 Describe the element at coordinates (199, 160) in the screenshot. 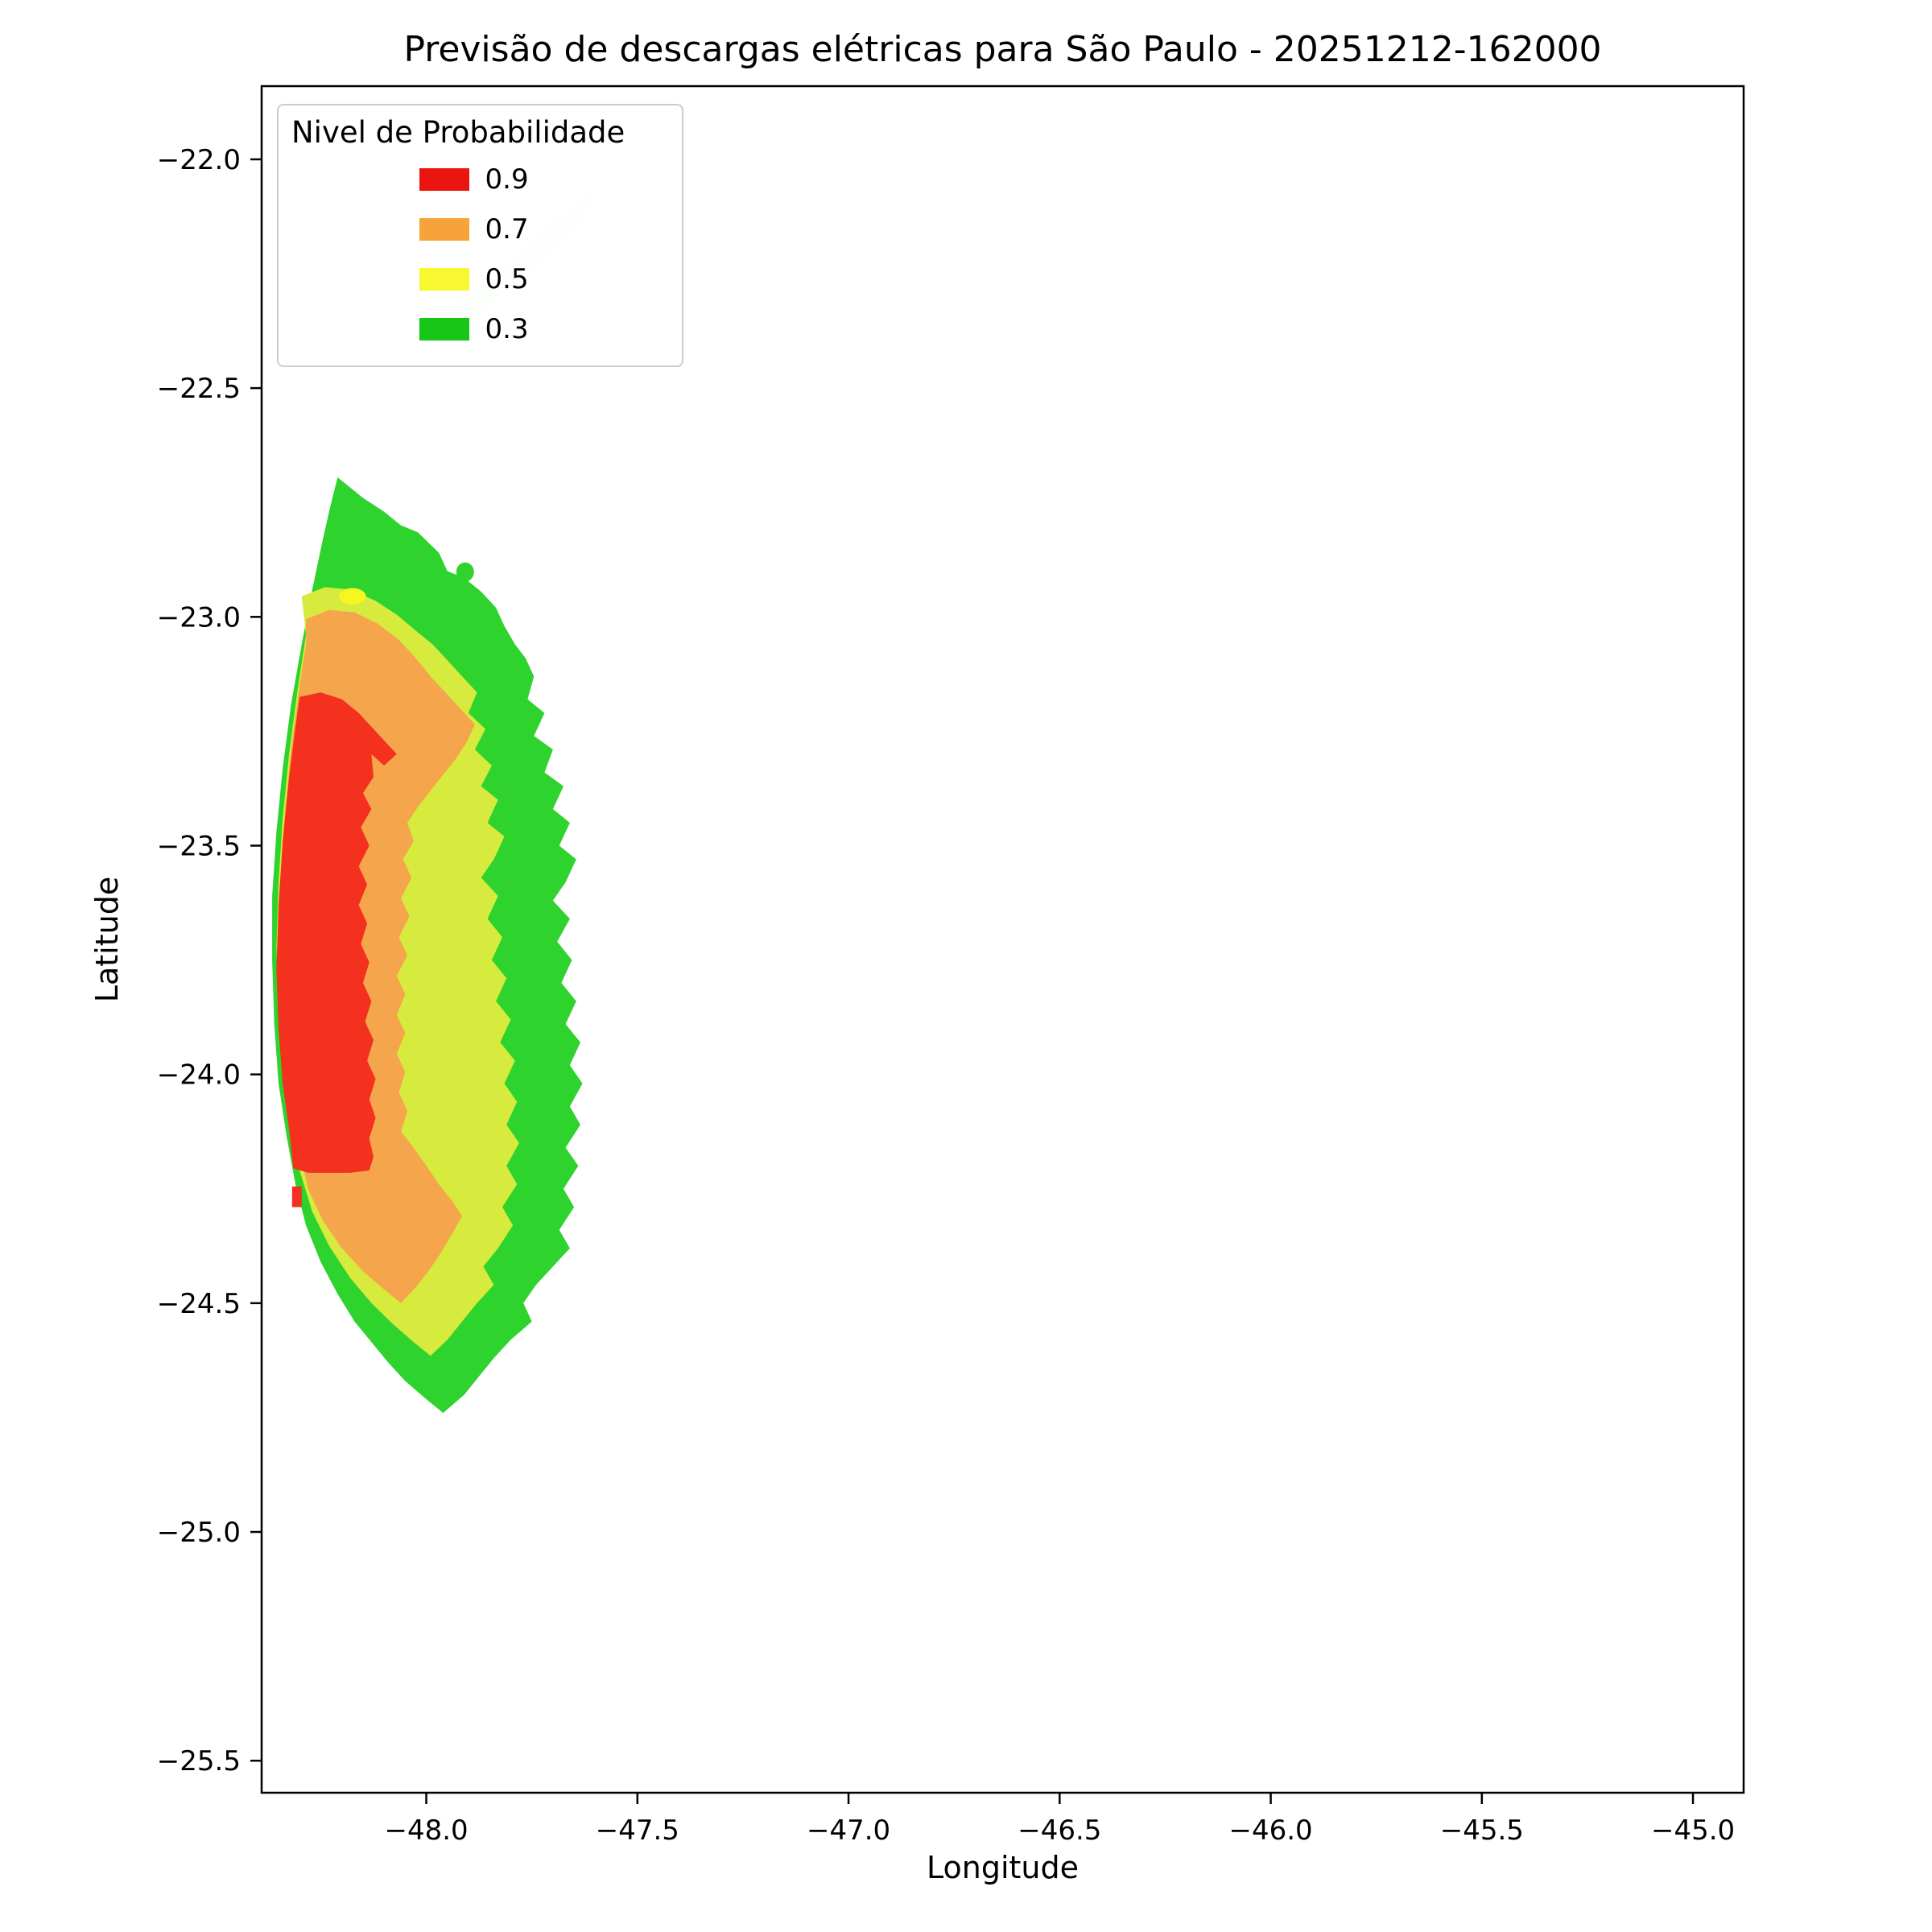

I see `y-tick-label: −22.0` at that location.